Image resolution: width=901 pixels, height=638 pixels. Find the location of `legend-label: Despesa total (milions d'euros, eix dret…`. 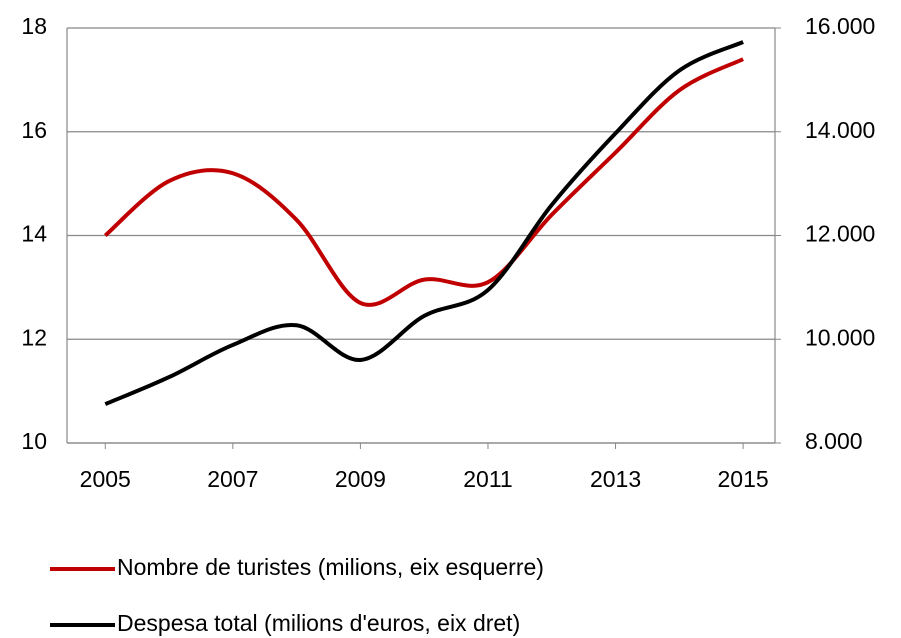

legend-label: Despesa total (milions d'euros, eix dret… is located at coordinates (318, 623).